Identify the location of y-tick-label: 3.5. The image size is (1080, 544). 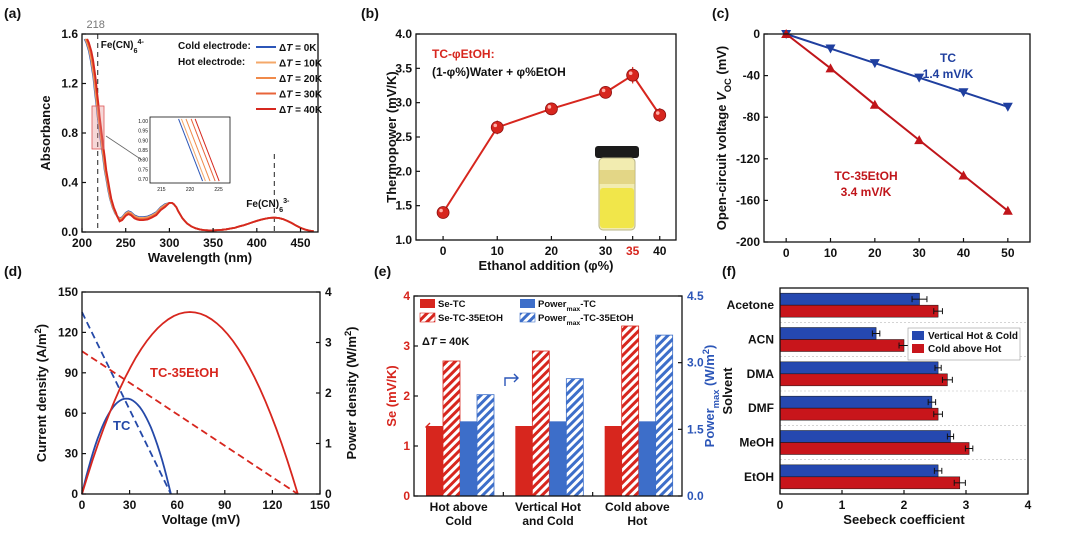
(403, 68).